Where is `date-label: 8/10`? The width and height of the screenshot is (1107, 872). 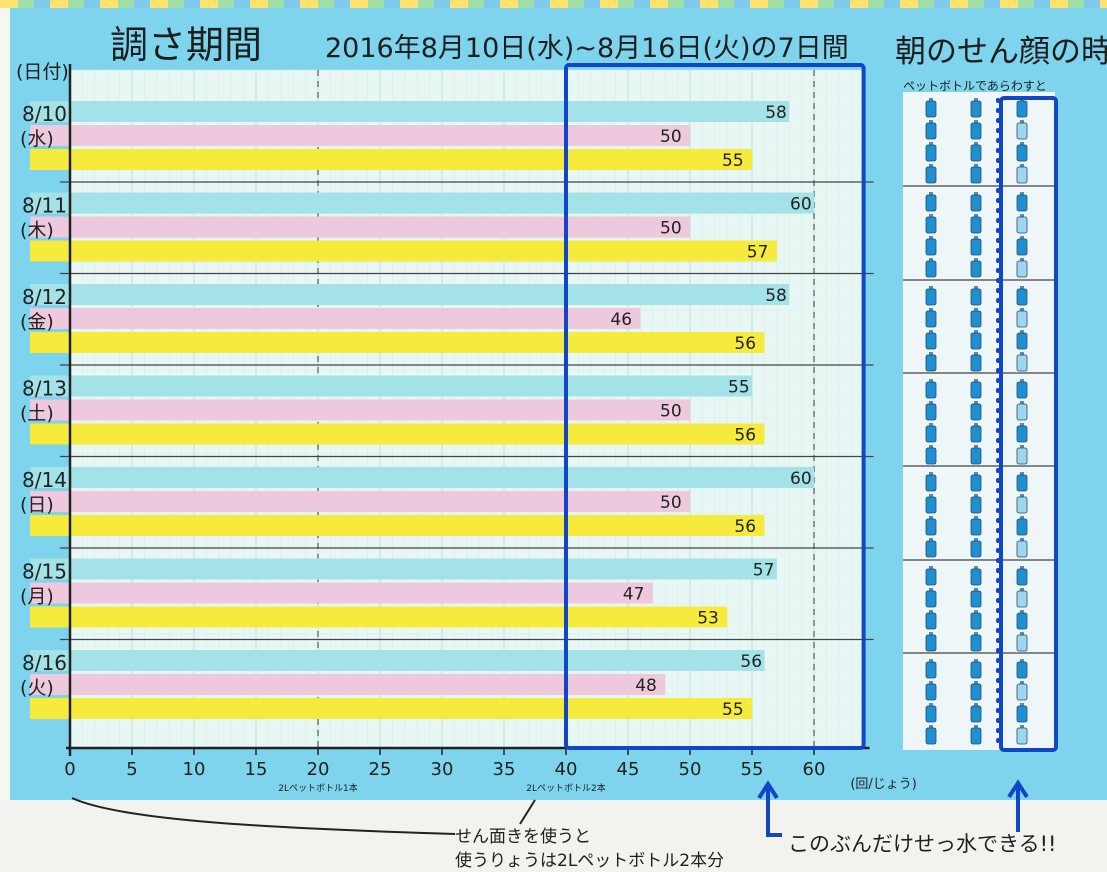 date-label: 8/10 is located at coordinates (44, 114).